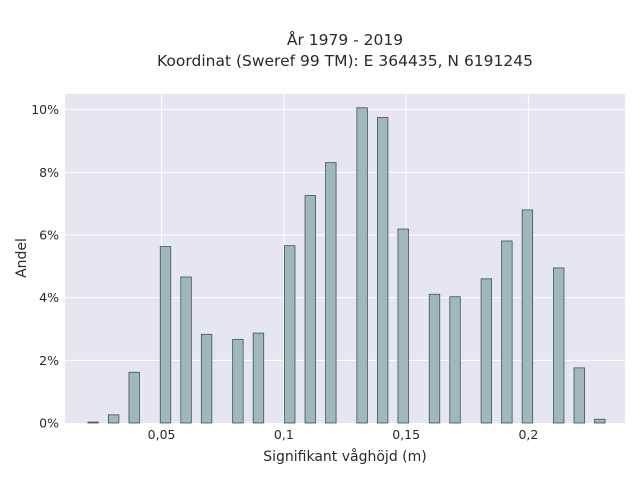 The image size is (640, 484). I want to click on x-tick-labels: 0,05 0,1 0,15 0,2, so click(343, 434).